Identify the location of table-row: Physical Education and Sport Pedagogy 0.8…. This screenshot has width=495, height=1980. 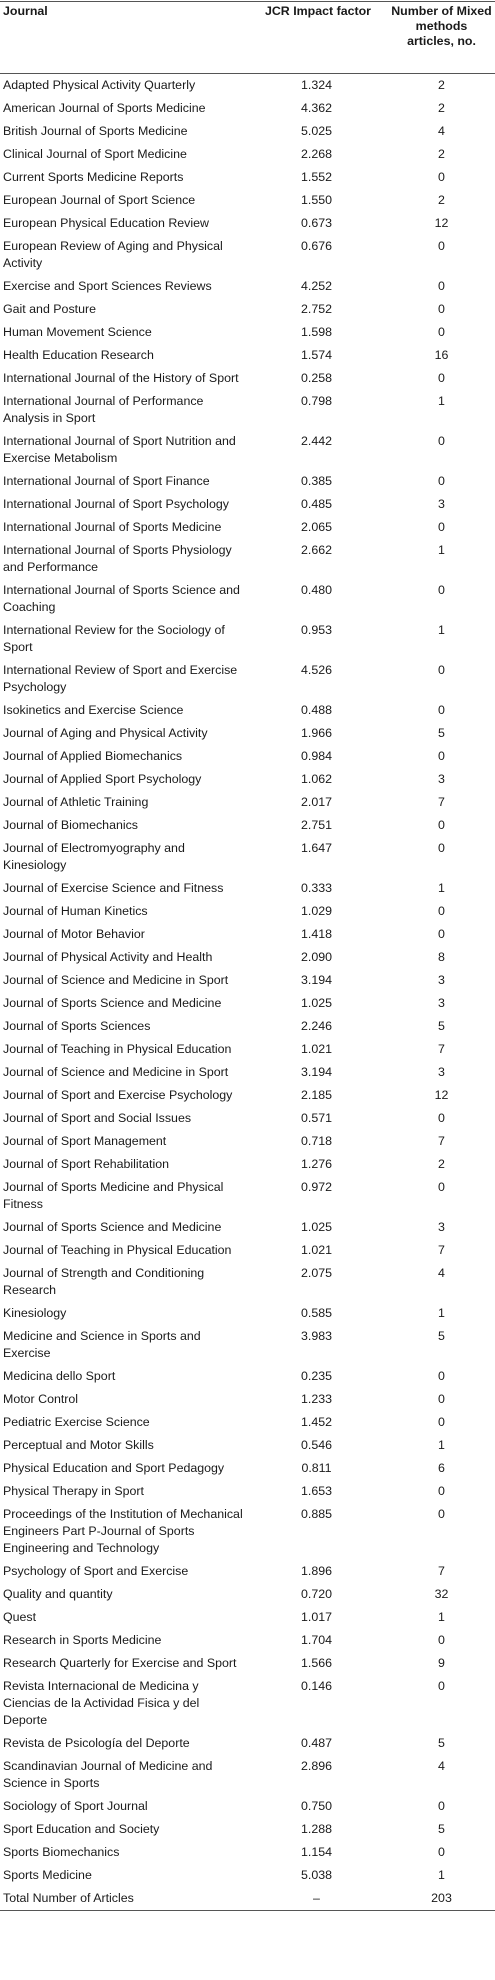
(247, 1468).